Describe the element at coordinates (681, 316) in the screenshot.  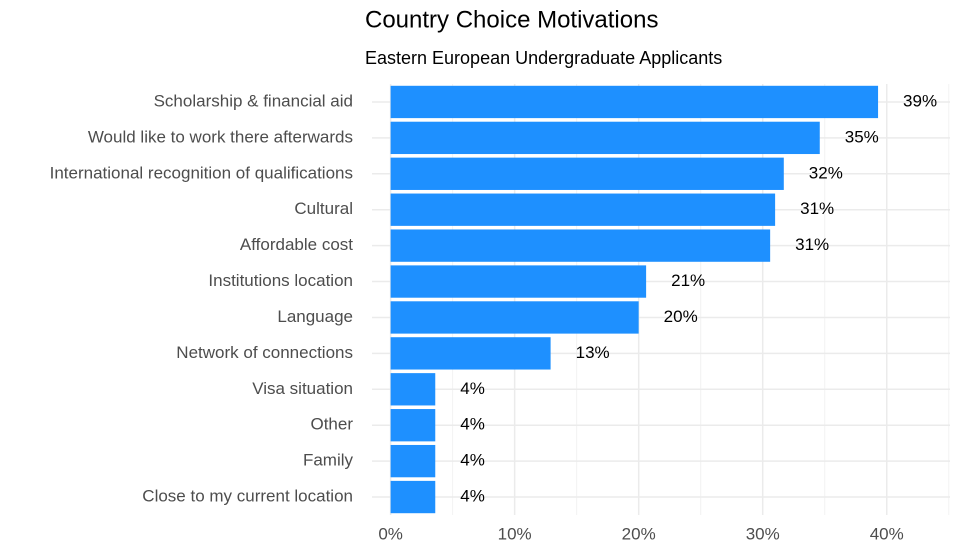
I see `data-label: 20%` at that location.